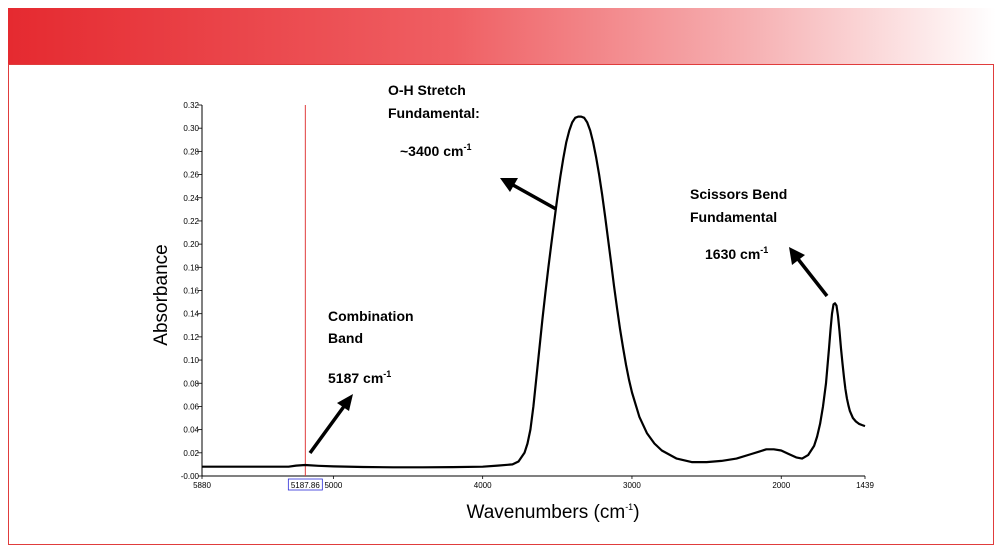 The image size is (1004, 554). What do you see at coordinates (434, 113) in the screenshot?
I see `annotation-line: Fundamental:` at bounding box center [434, 113].